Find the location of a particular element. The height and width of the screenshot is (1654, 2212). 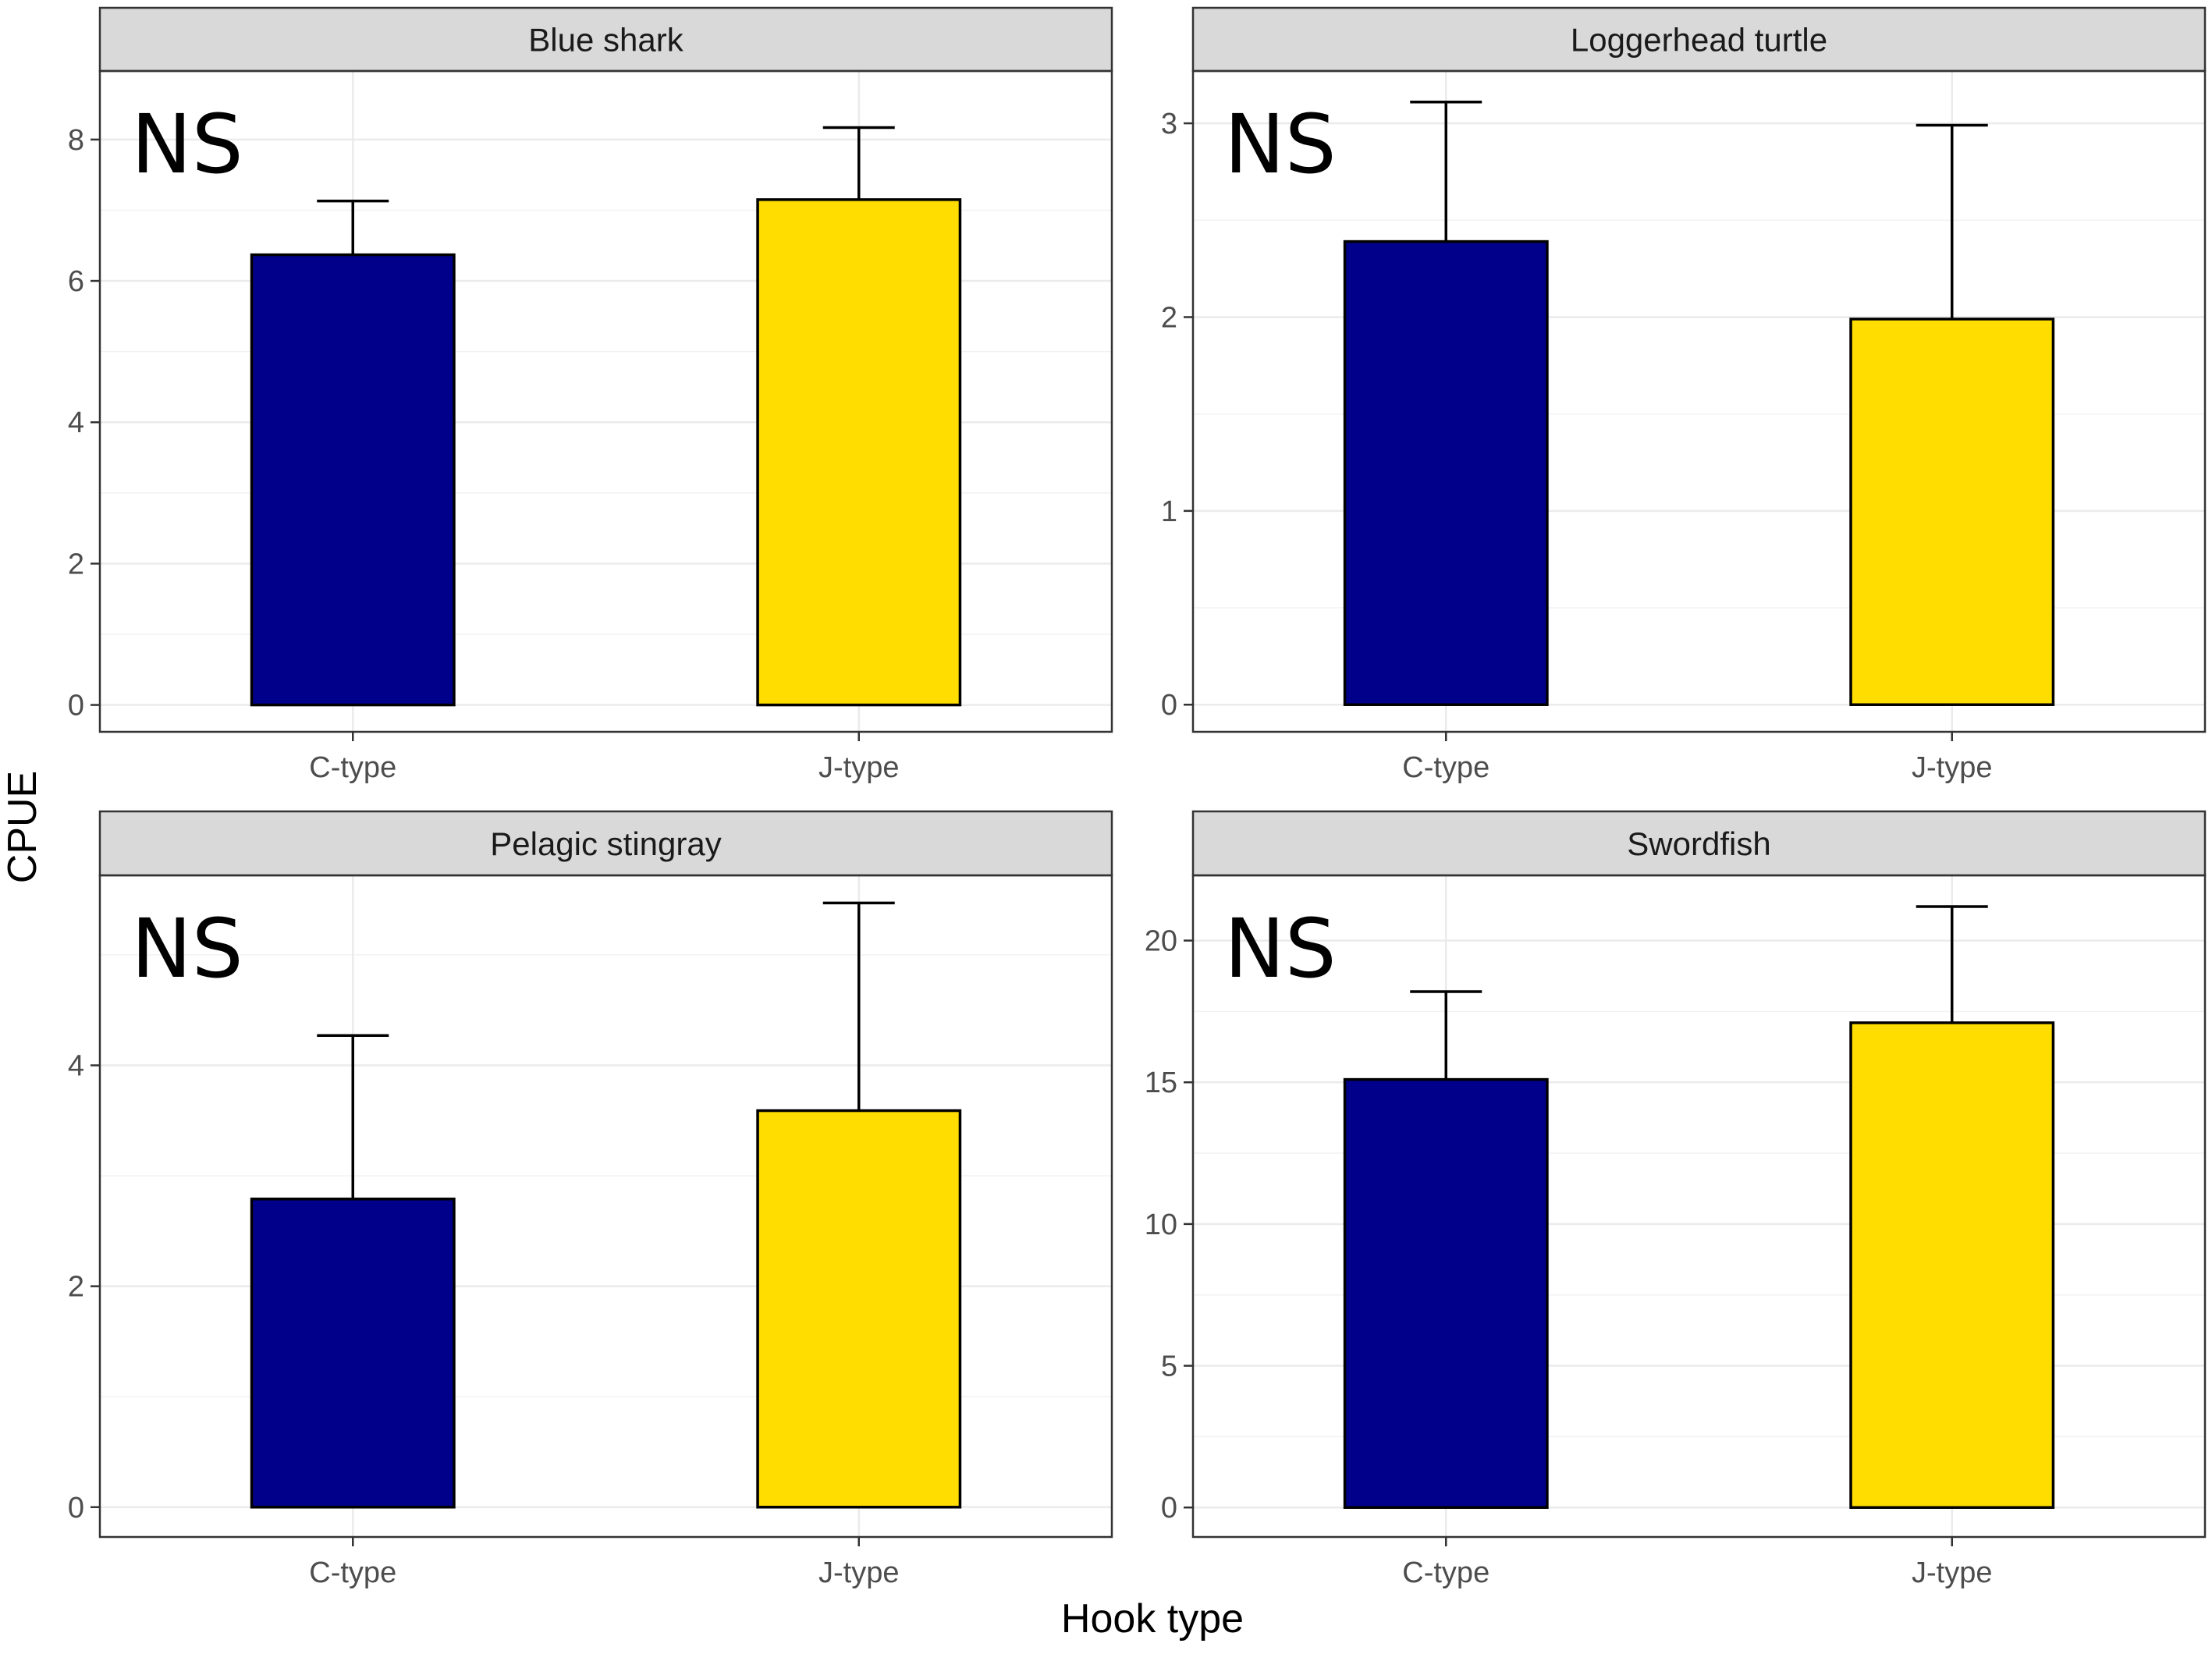

y-tick-label: 8 is located at coordinates (76, 140).